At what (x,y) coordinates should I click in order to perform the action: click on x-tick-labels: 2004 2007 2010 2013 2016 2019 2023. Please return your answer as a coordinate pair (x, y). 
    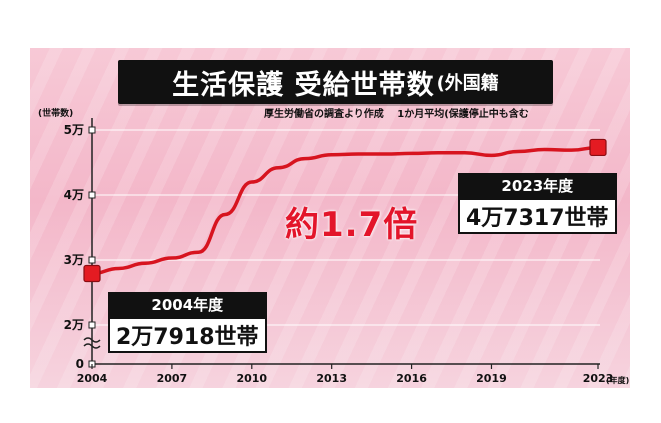
    Looking at the image, I should click on (345, 378).